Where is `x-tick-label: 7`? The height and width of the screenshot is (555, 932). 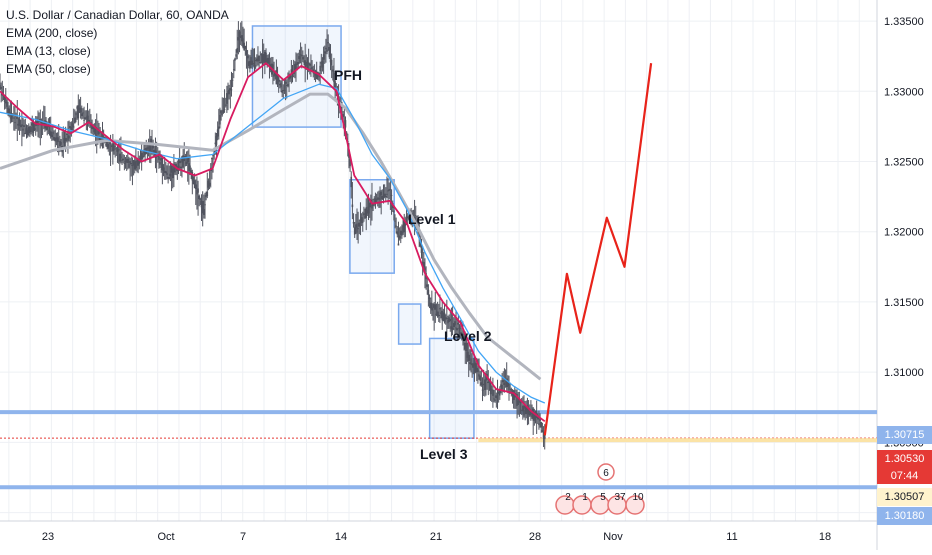
x-tick-label: 7 is located at coordinates (243, 537).